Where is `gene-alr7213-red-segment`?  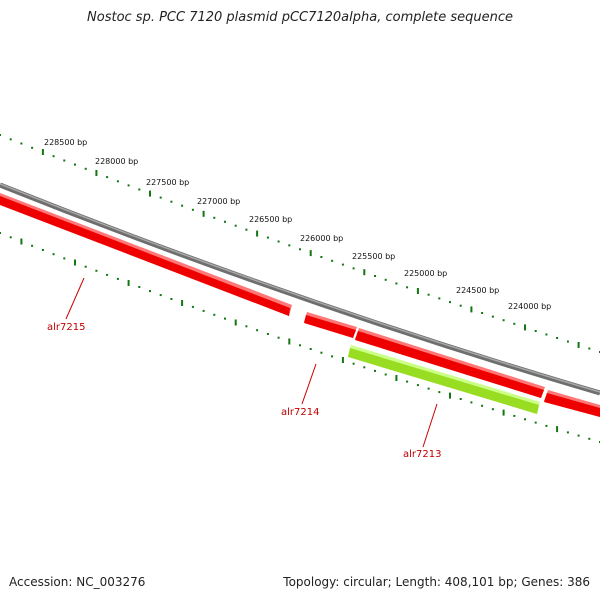
gene-alr7213-red-segment is located at coordinates (450, 363).